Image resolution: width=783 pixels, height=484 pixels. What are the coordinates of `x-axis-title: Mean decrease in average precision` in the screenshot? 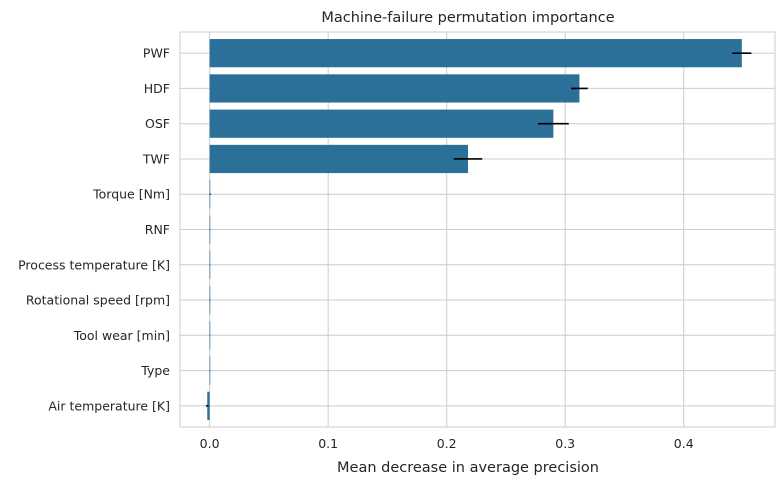 It's located at (468, 468).